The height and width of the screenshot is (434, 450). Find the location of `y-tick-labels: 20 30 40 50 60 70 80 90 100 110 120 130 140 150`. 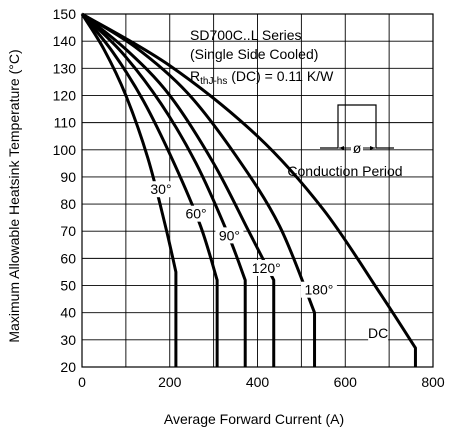

y-tick-labels: 20 30 40 50 60 70 80 90 100 110 120 130 140 150 is located at coordinates (65, 190).